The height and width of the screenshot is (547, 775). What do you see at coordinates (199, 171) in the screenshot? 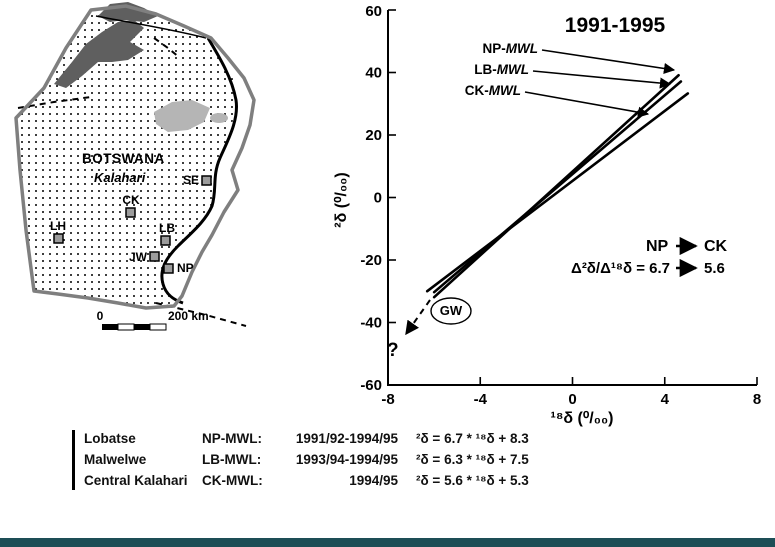
I see `kalahari-boundary-line` at bounding box center [199, 171].